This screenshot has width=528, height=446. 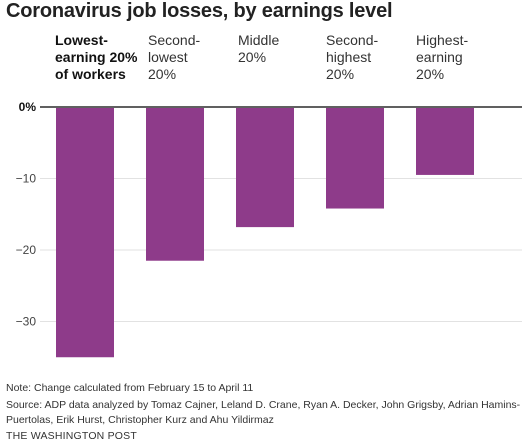 What do you see at coordinates (442, 57) in the screenshot?
I see `category-label-highest: Highest- earning 20%` at bounding box center [442, 57].